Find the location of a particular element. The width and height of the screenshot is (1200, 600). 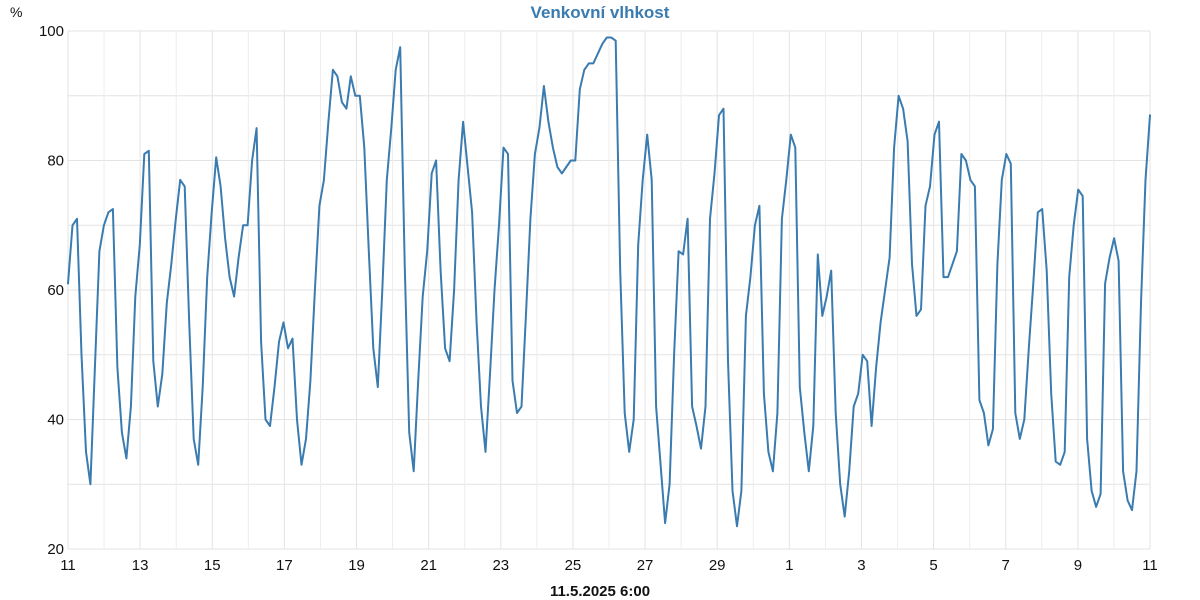

x-tick-label: 15 is located at coordinates (212, 565).